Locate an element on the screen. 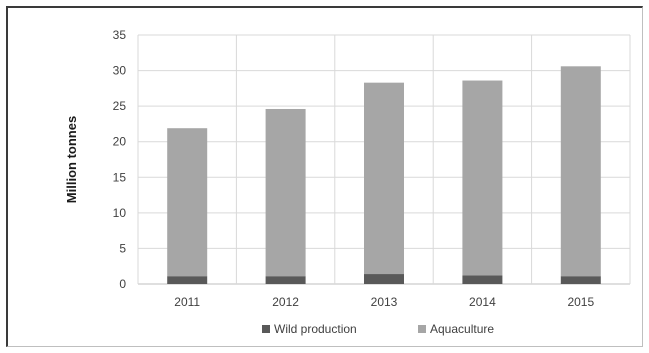  y-tick-label: 0 is located at coordinates (122, 284).